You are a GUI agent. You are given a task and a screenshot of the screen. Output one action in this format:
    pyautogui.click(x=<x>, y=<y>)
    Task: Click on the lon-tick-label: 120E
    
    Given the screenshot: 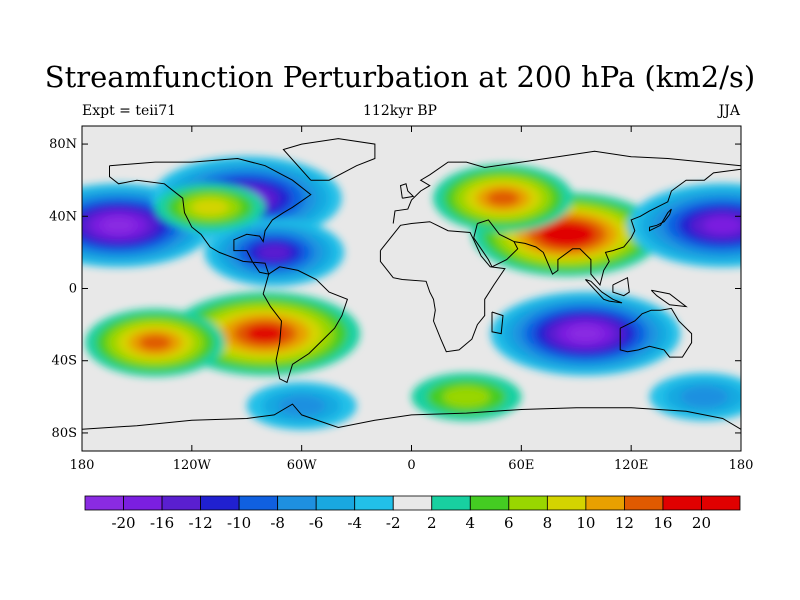 What is the action you would take?
    pyautogui.click(x=631, y=465)
    